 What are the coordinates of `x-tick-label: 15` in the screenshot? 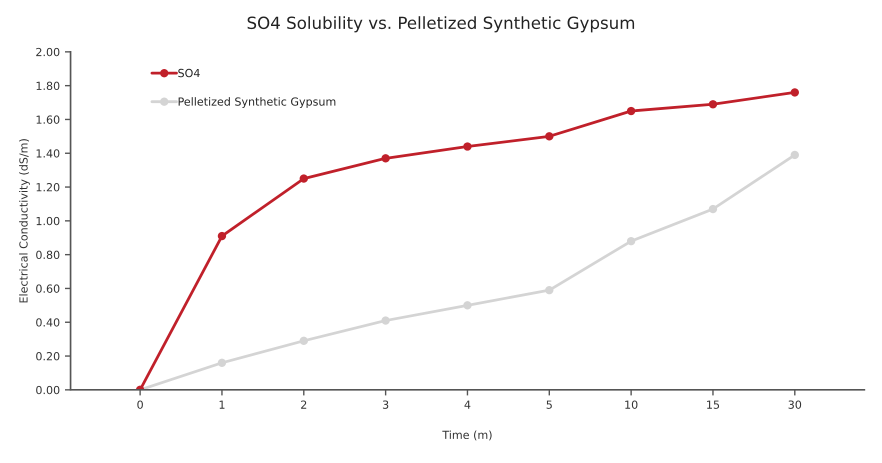 It's located at (713, 404).